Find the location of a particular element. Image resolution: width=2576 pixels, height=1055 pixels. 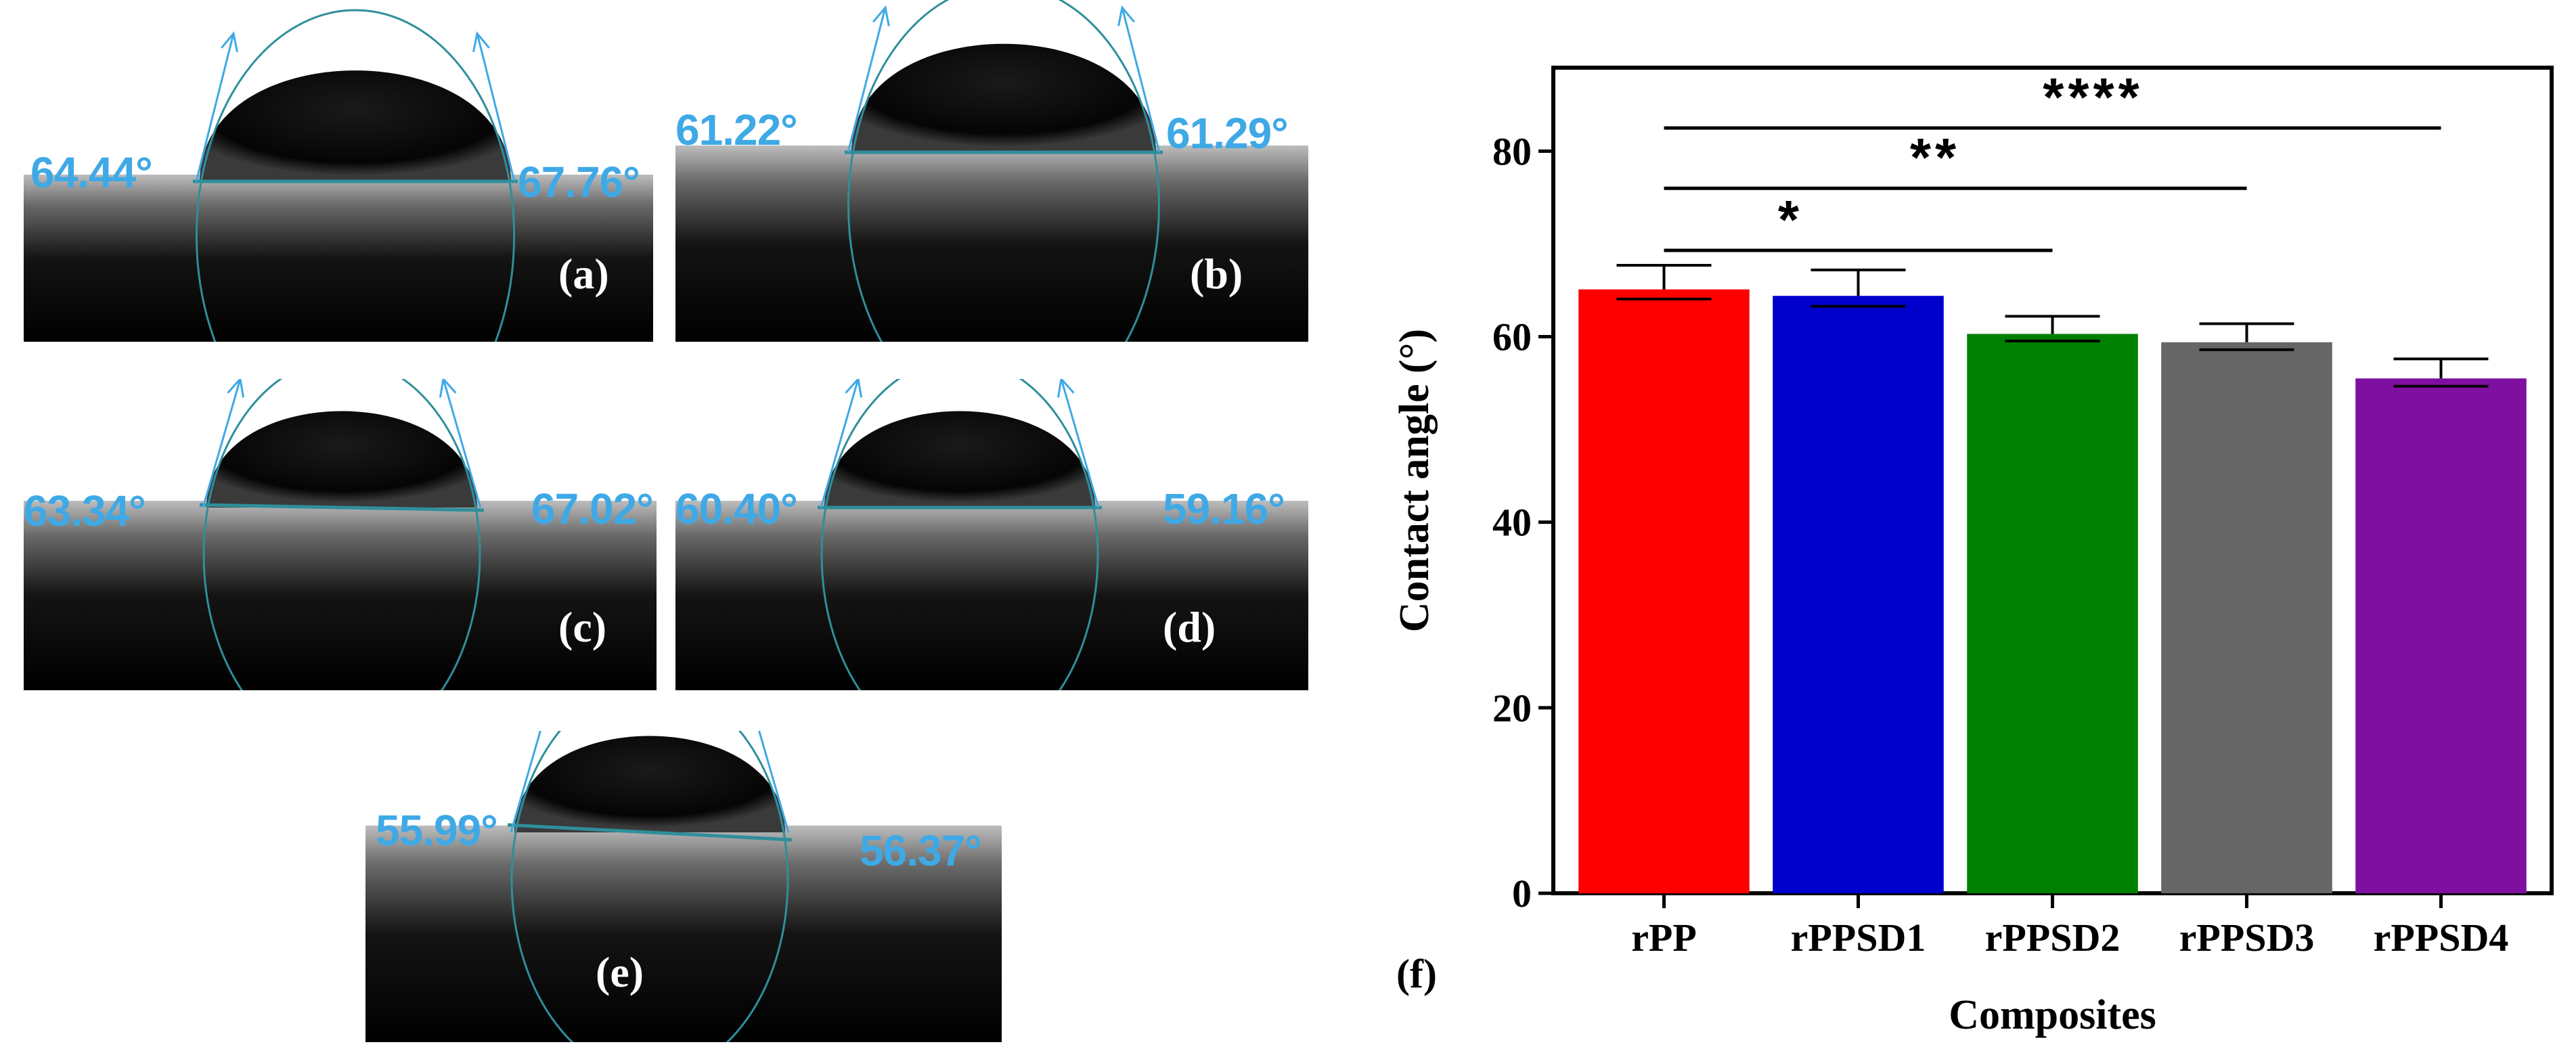

right-angle-label-b: 61.29° is located at coordinates (1227, 133).